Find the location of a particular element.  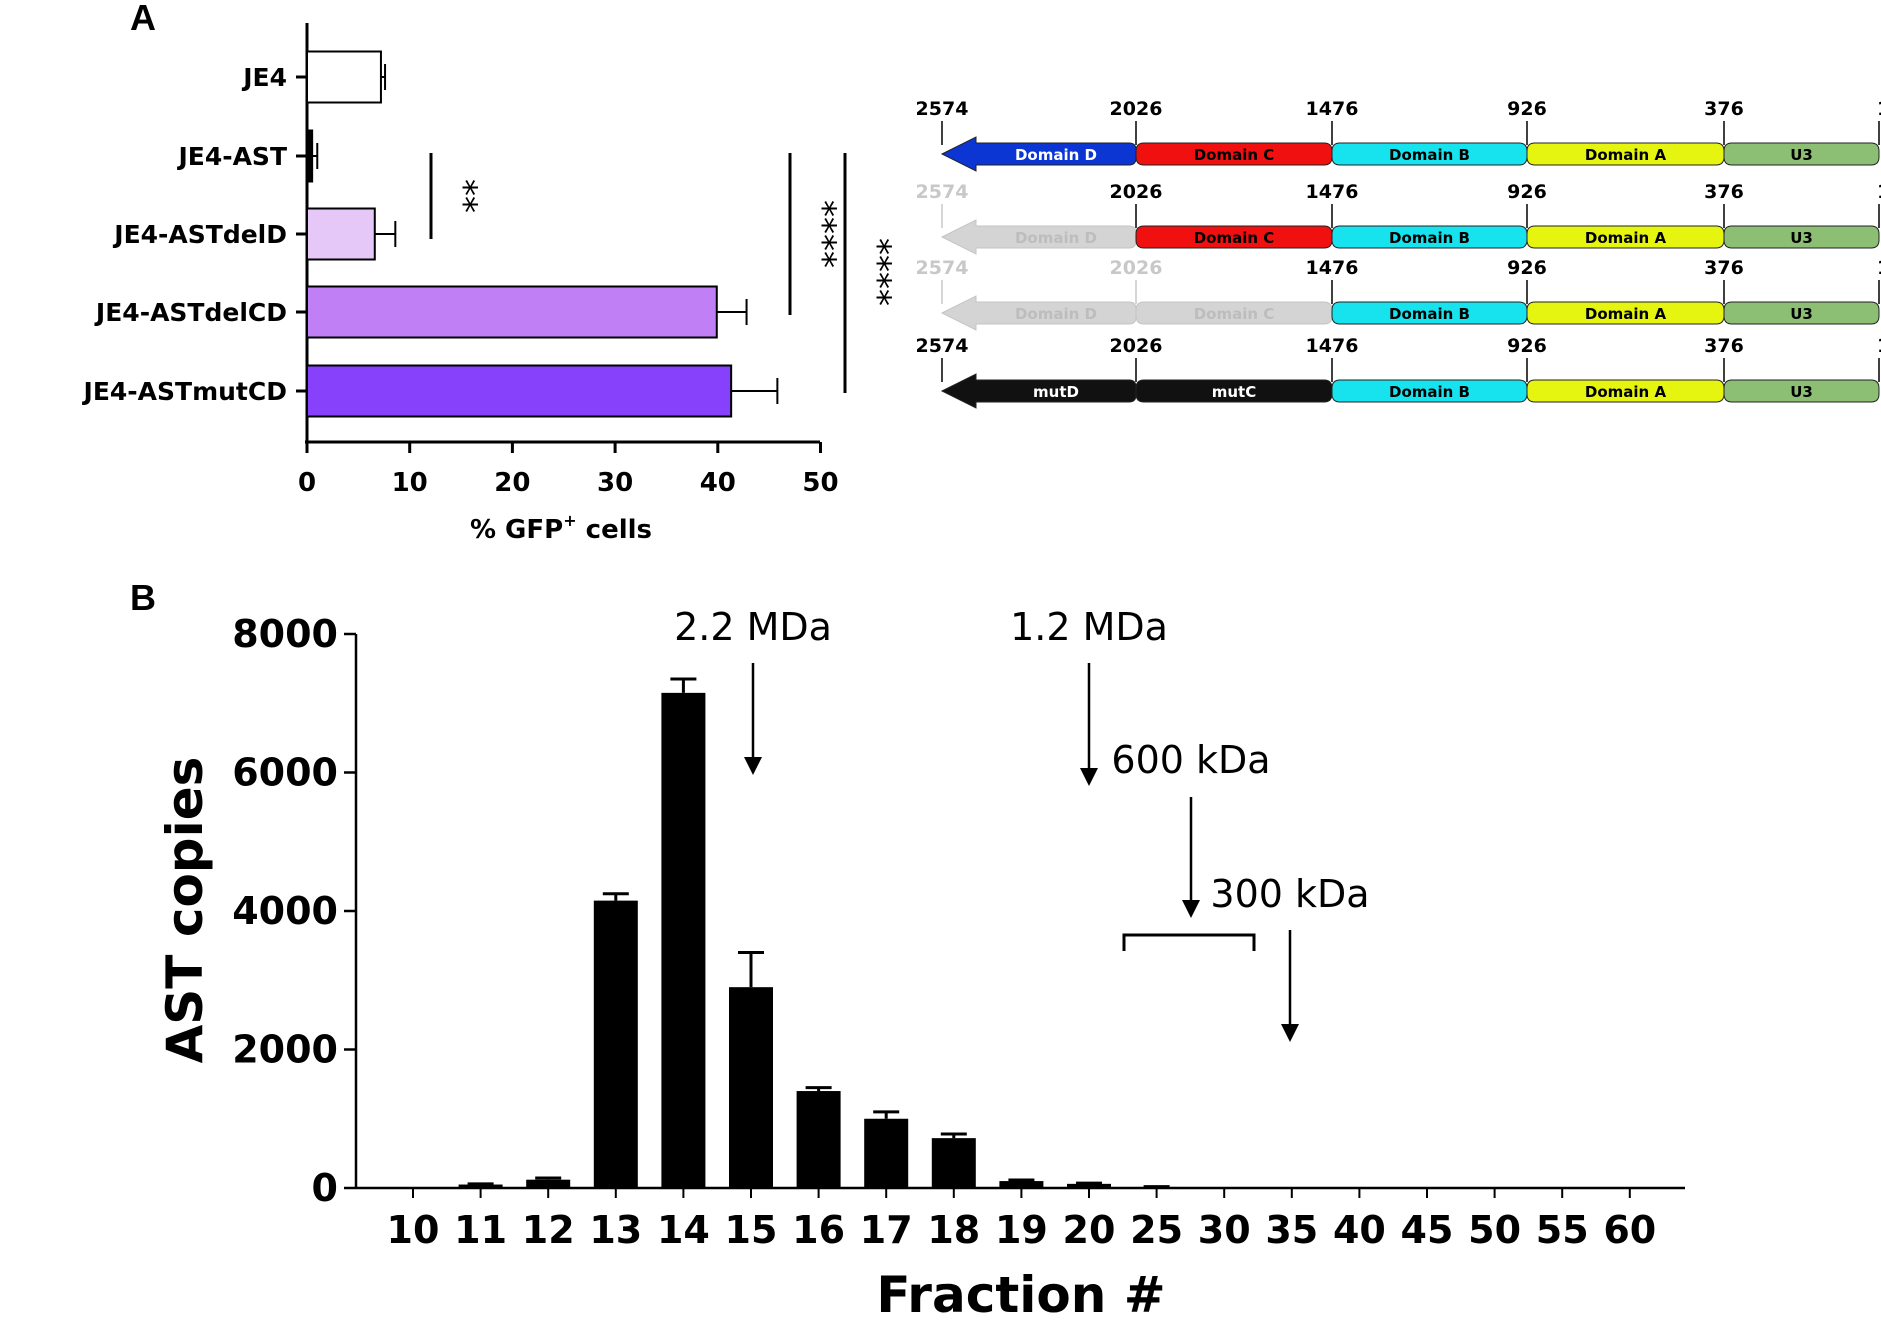

x-tick-label: 13 is located at coordinates (615, 1230).